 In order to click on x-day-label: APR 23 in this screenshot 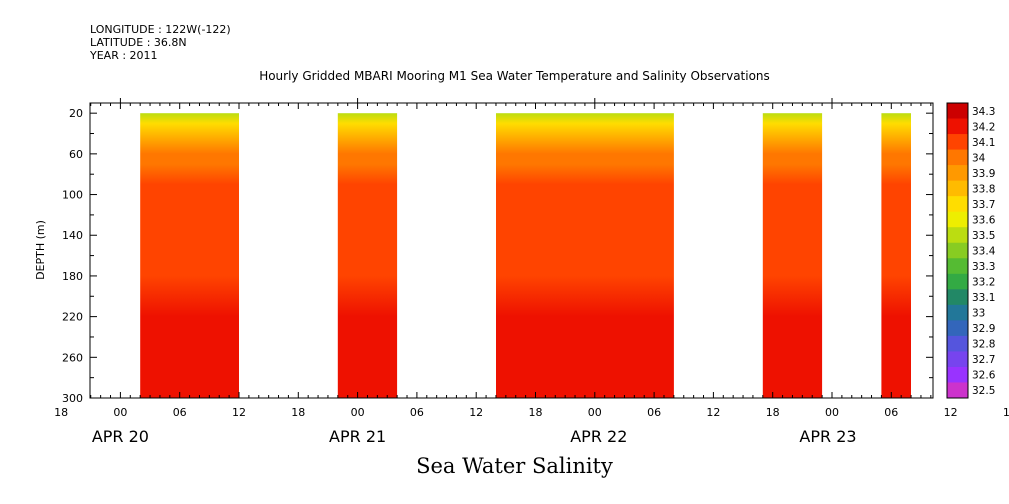, I will do `click(827, 436)`.